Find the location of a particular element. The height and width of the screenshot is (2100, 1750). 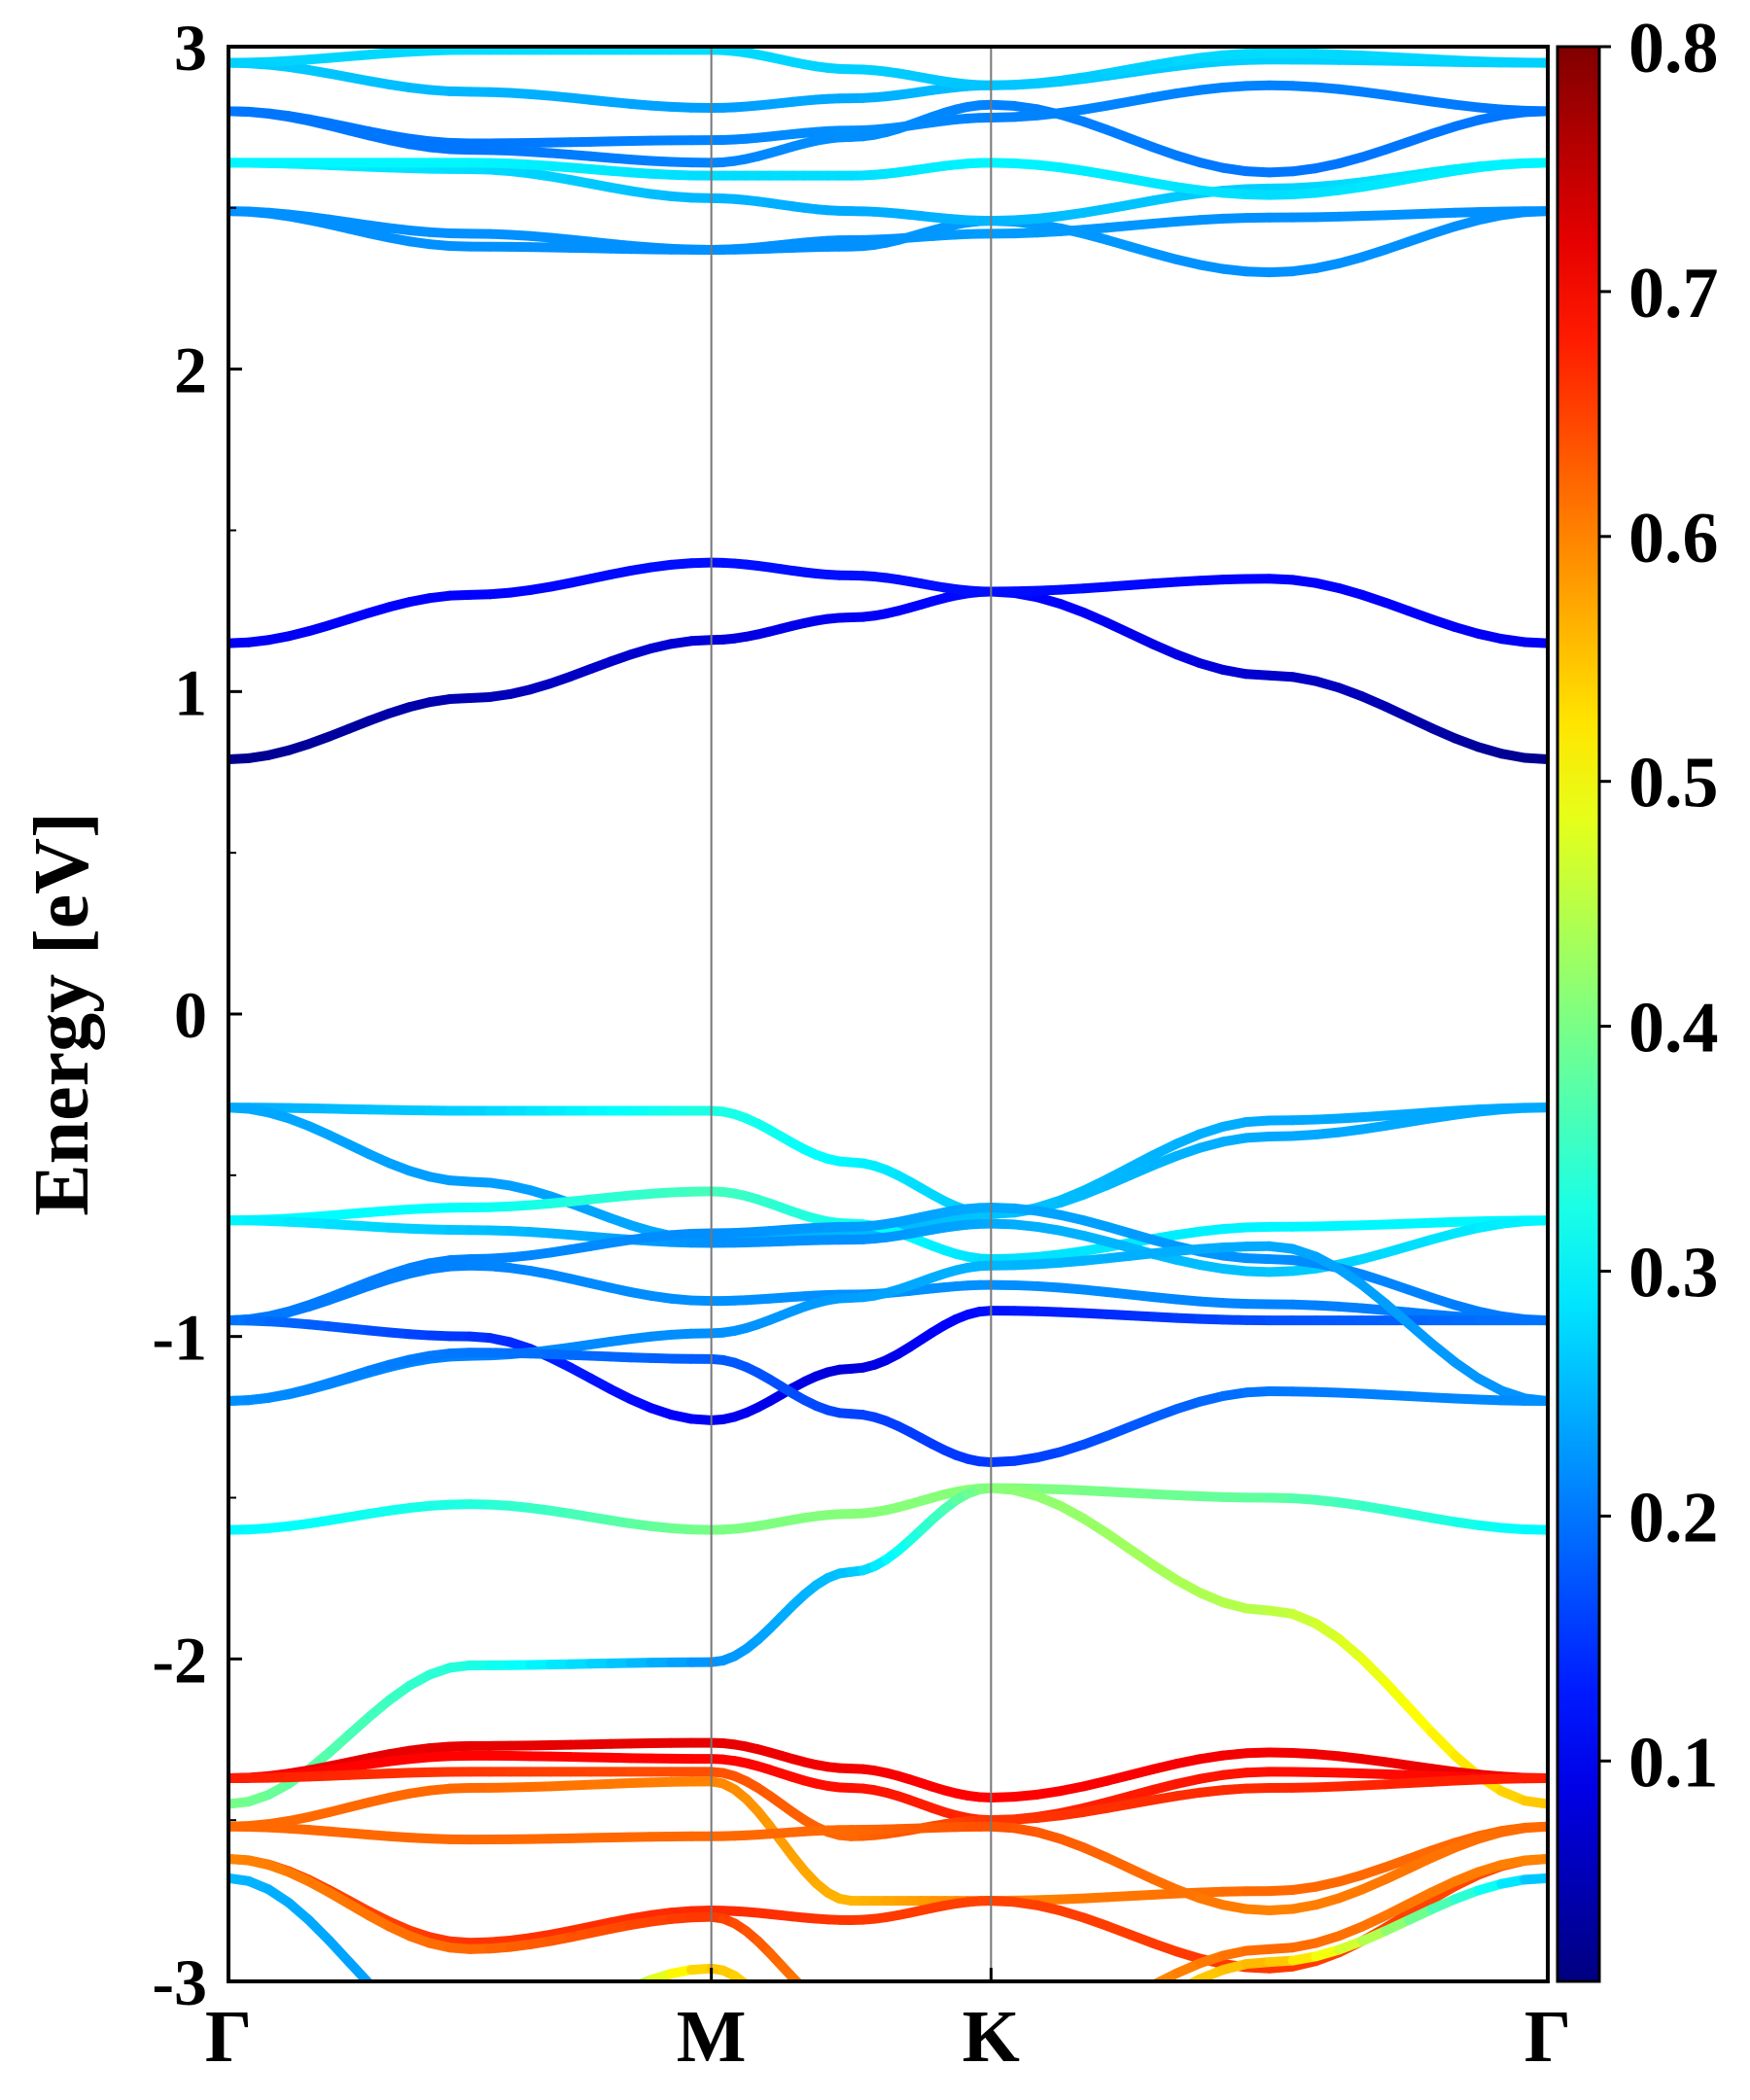

x-tick-label: K is located at coordinates (991, 2037).